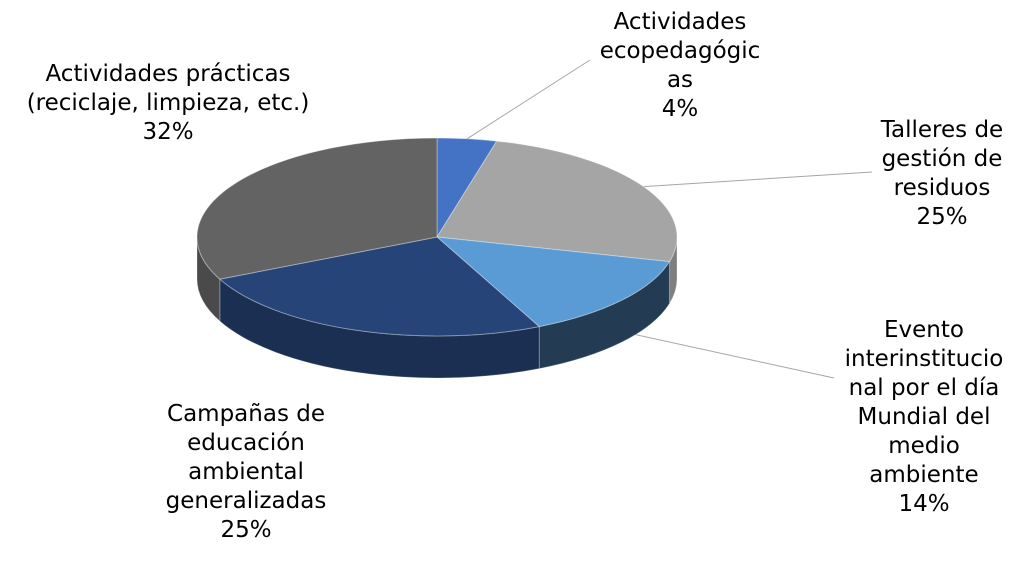  What do you see at coordinates (246, 501) in the screenshot?
I see `slice-label-line: generalizadas` at bounding box center [246, 501].